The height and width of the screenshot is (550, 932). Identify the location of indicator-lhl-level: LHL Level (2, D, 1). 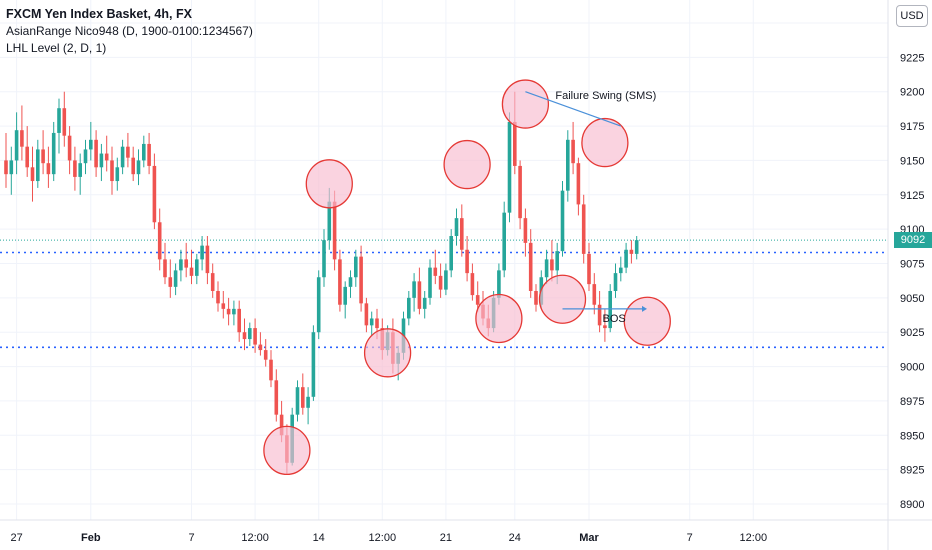
(56, 48).